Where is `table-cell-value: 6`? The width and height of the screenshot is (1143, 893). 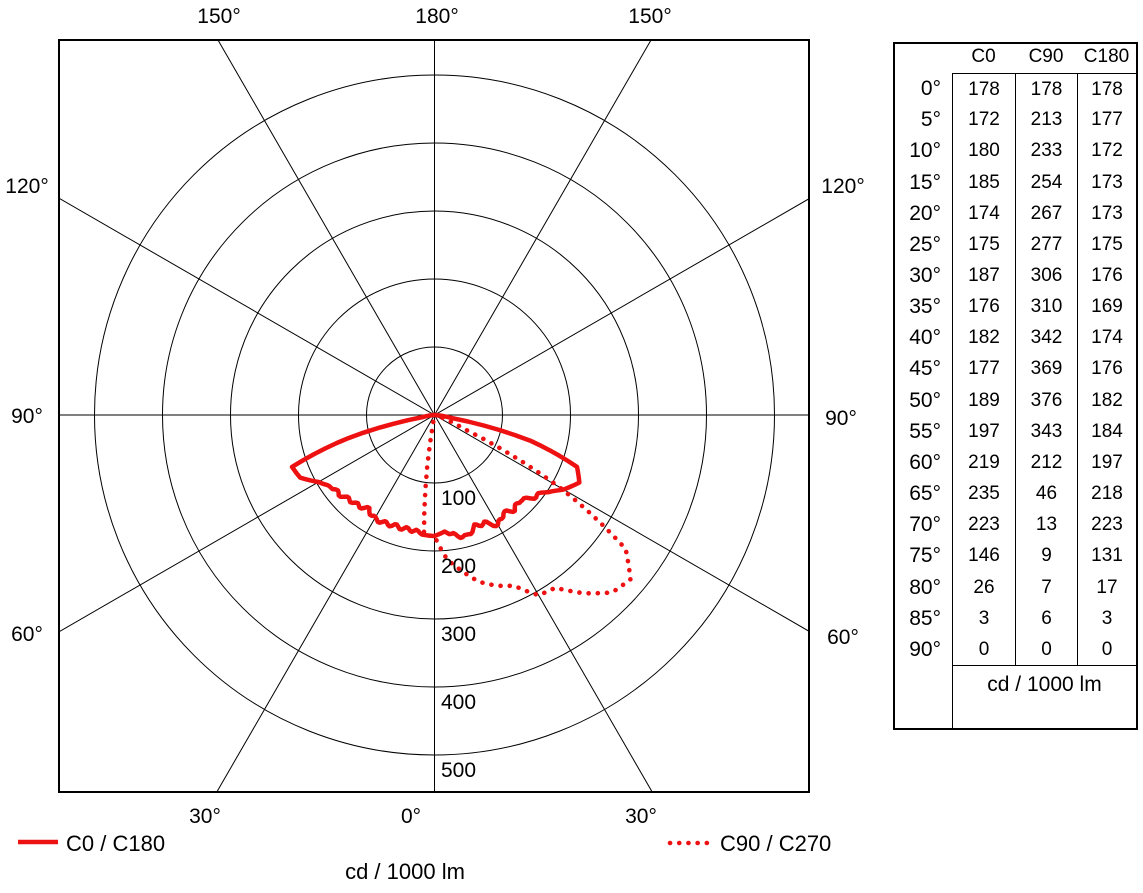
table-cell-value: 6 is located at coordinates (1046, 618).